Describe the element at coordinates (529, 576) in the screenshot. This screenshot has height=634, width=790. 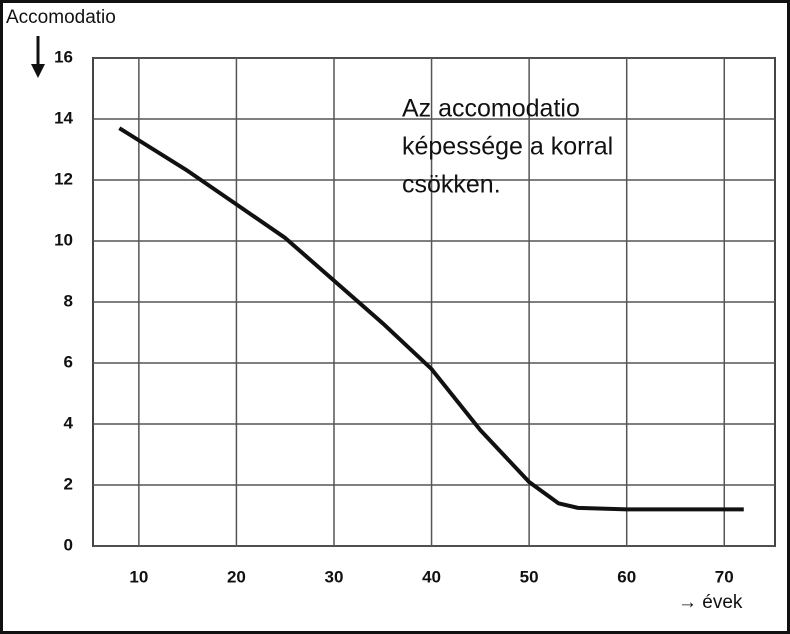
I see `x-tick-label: 50` at that location.